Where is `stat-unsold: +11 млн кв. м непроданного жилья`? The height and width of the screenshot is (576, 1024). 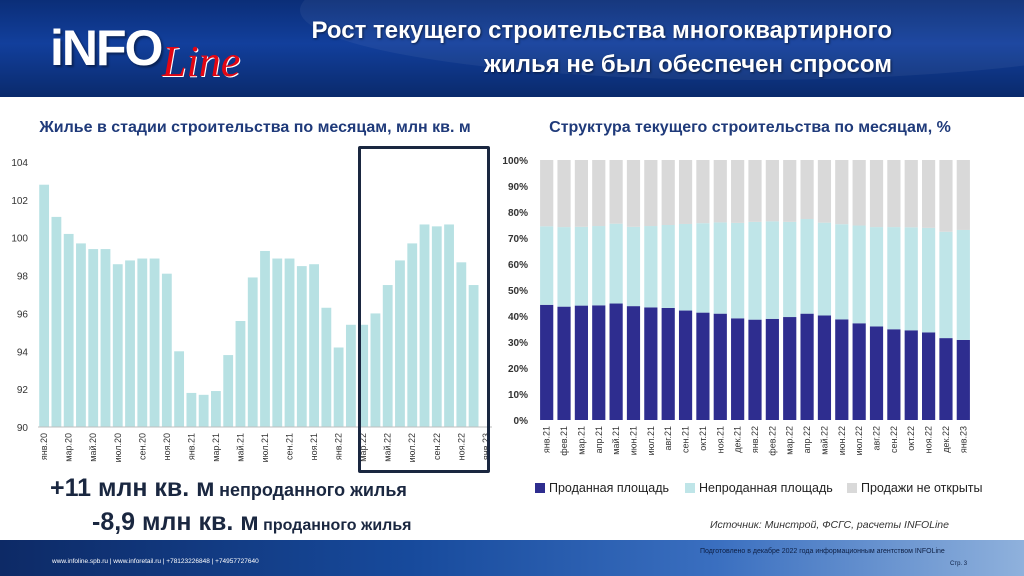
stat-unsold: +11 млн кв. м непроданного жилья is located at coordinates (228, 488).